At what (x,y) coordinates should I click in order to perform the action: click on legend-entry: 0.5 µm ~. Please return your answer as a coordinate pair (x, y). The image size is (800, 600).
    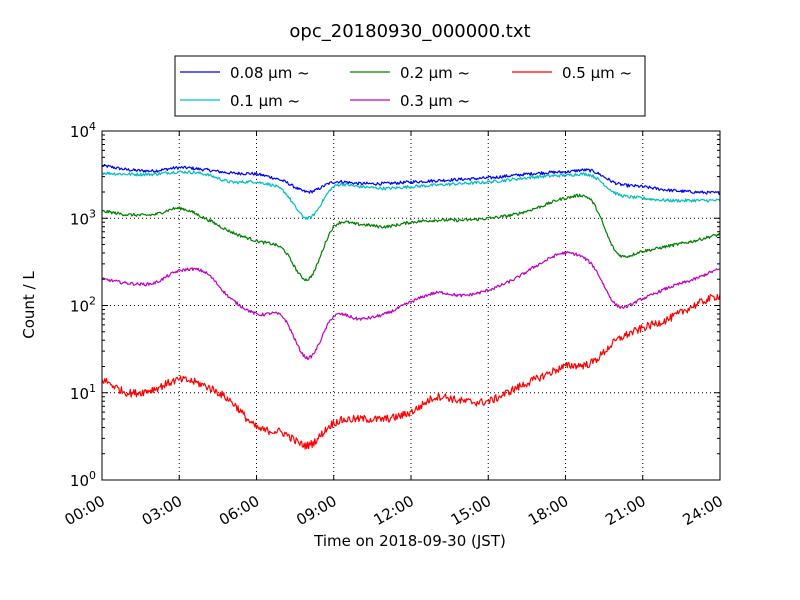
    Looking at the image, I should click on (572, 73).